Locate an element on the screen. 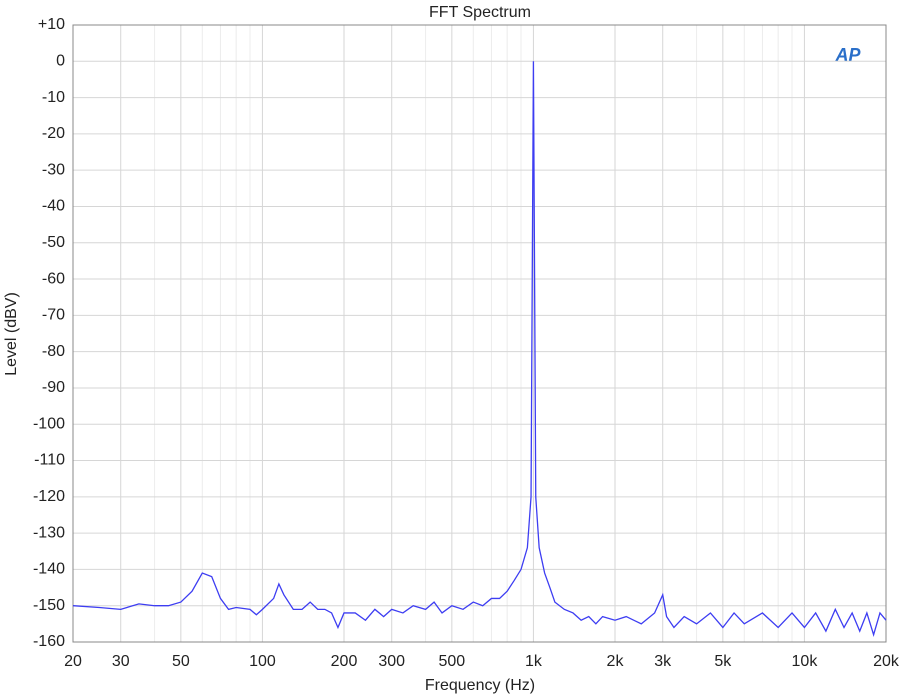 Image resolution: width=900 pixels, height=700 pixels. x-tick-label: 5k is located at coordinates (723, 661).